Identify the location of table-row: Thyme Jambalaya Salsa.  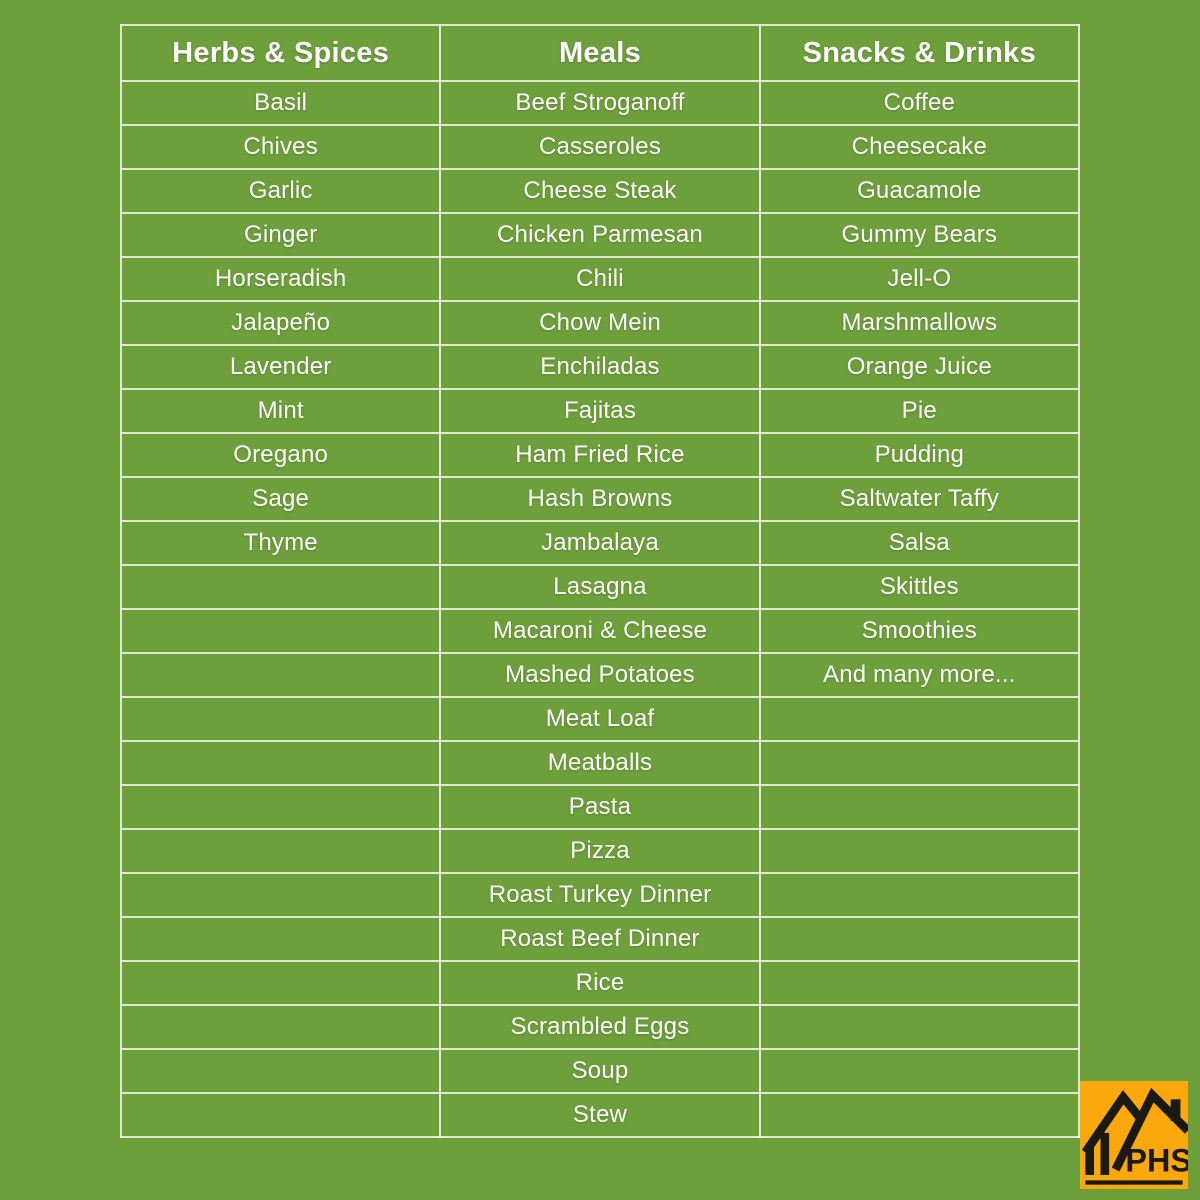
(600, 543).